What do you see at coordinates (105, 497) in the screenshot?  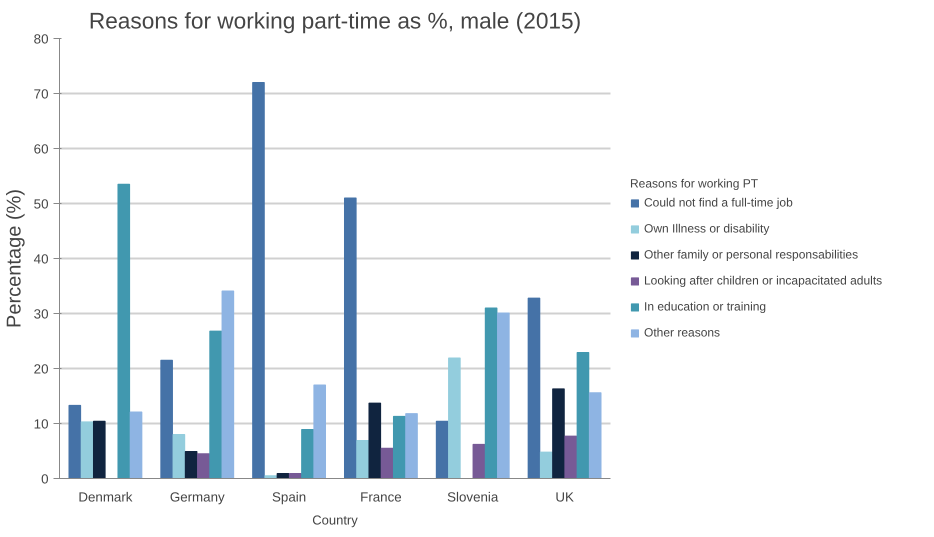 I see `x-tick-label: Denmark` at bounding box center [105, 497].